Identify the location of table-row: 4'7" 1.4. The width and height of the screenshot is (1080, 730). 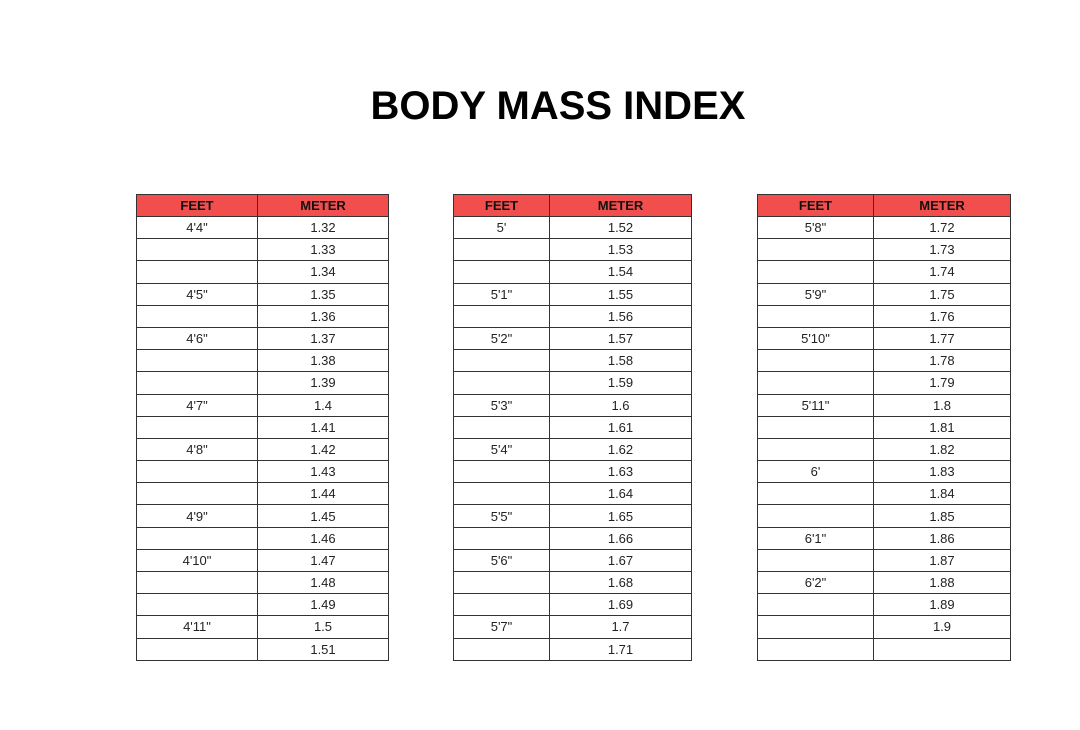
(262, 405).